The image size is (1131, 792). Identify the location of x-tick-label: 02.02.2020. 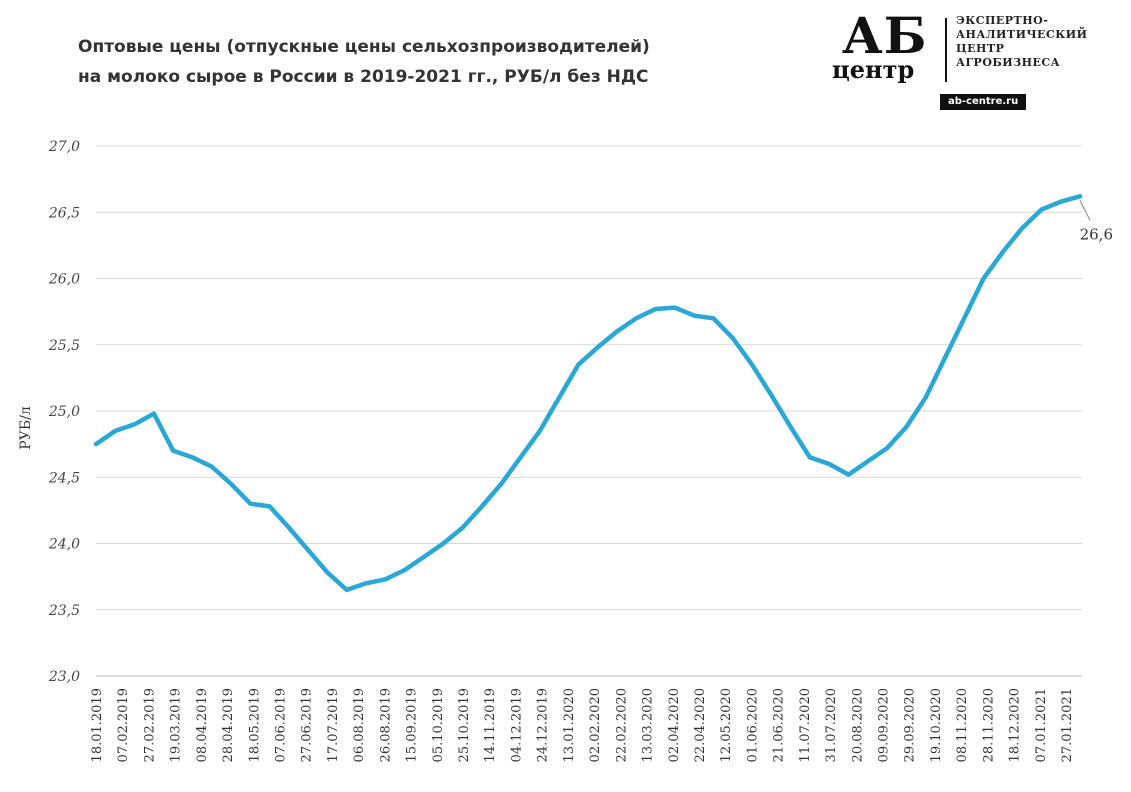
(595, 725).